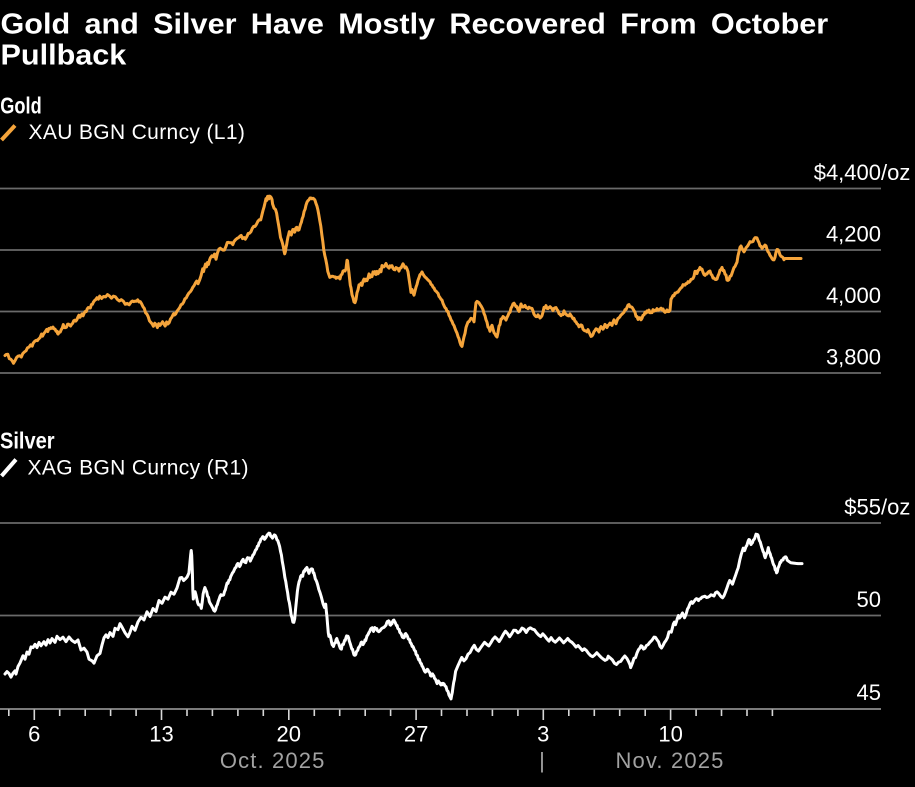  What do you see at coordinates (869, 599) in the screenshot?
I see `svg-text: 50` at bounding box center [869, 599].